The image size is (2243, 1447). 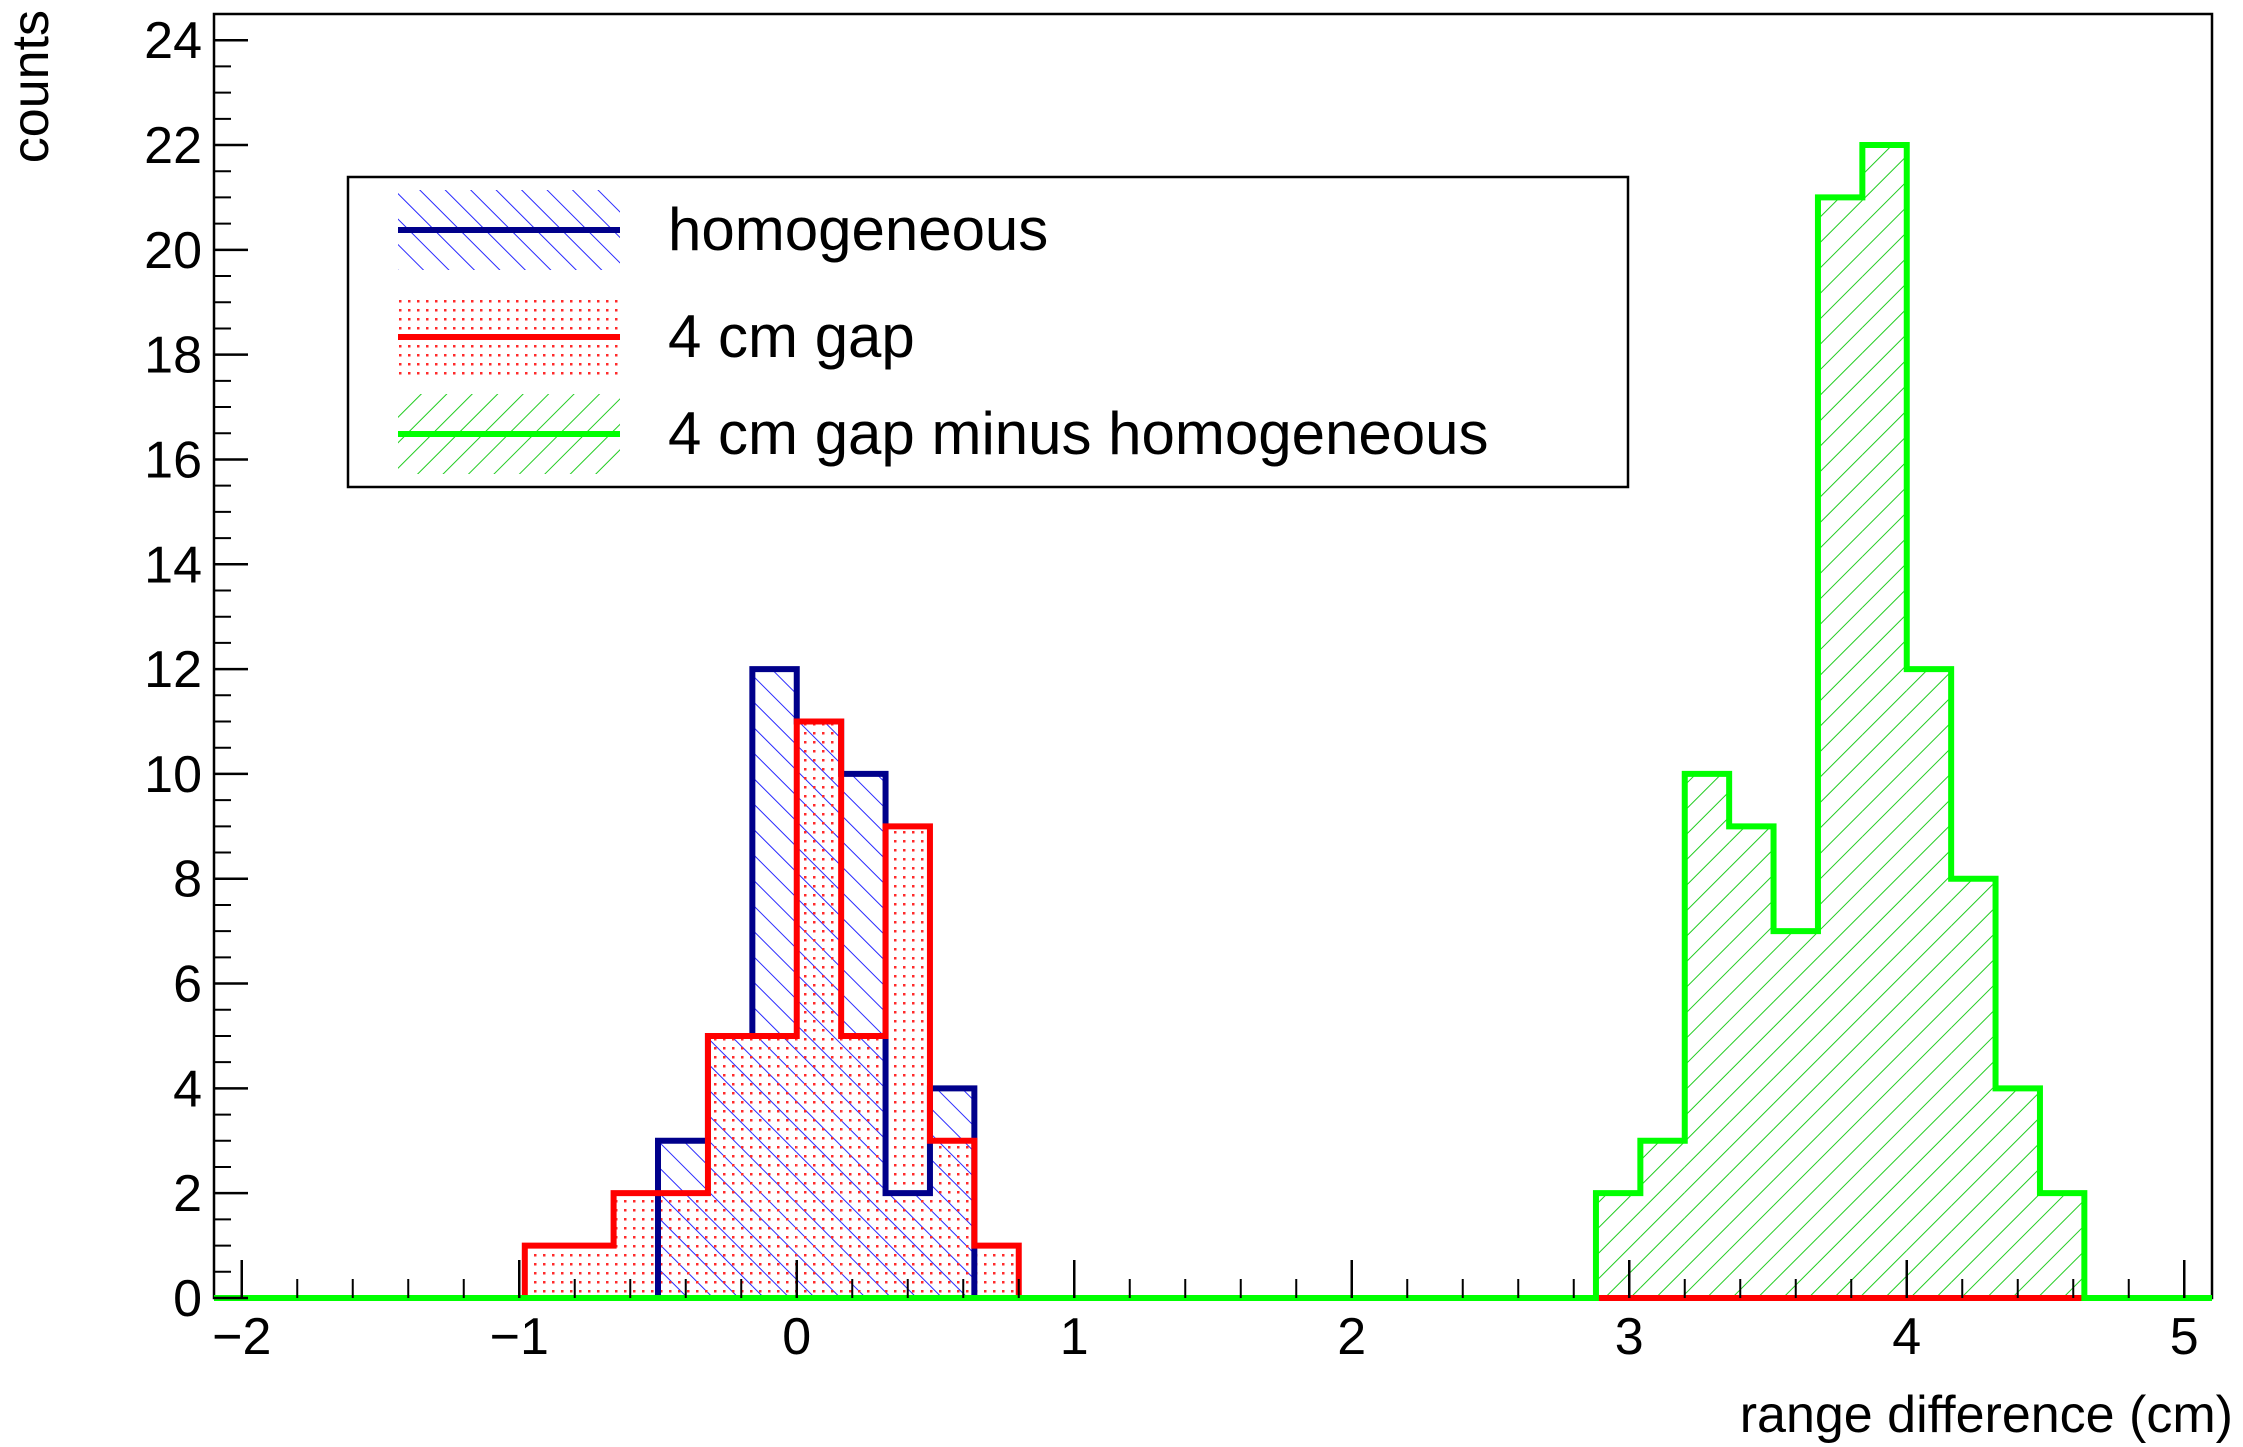 I want to click on y-tick-label: 20, so click(x=173, y=251).